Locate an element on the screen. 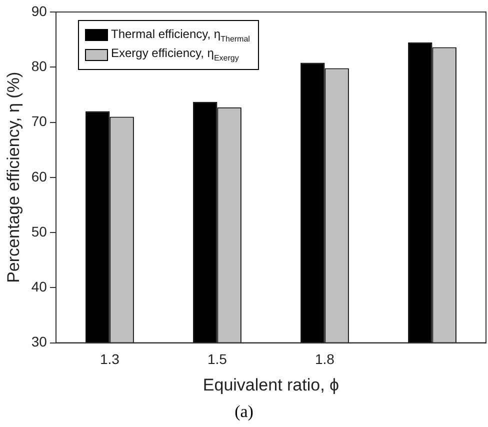 The height and width of the screenshot is (427, 488). text: (a) is located at coordinates (244, 412).